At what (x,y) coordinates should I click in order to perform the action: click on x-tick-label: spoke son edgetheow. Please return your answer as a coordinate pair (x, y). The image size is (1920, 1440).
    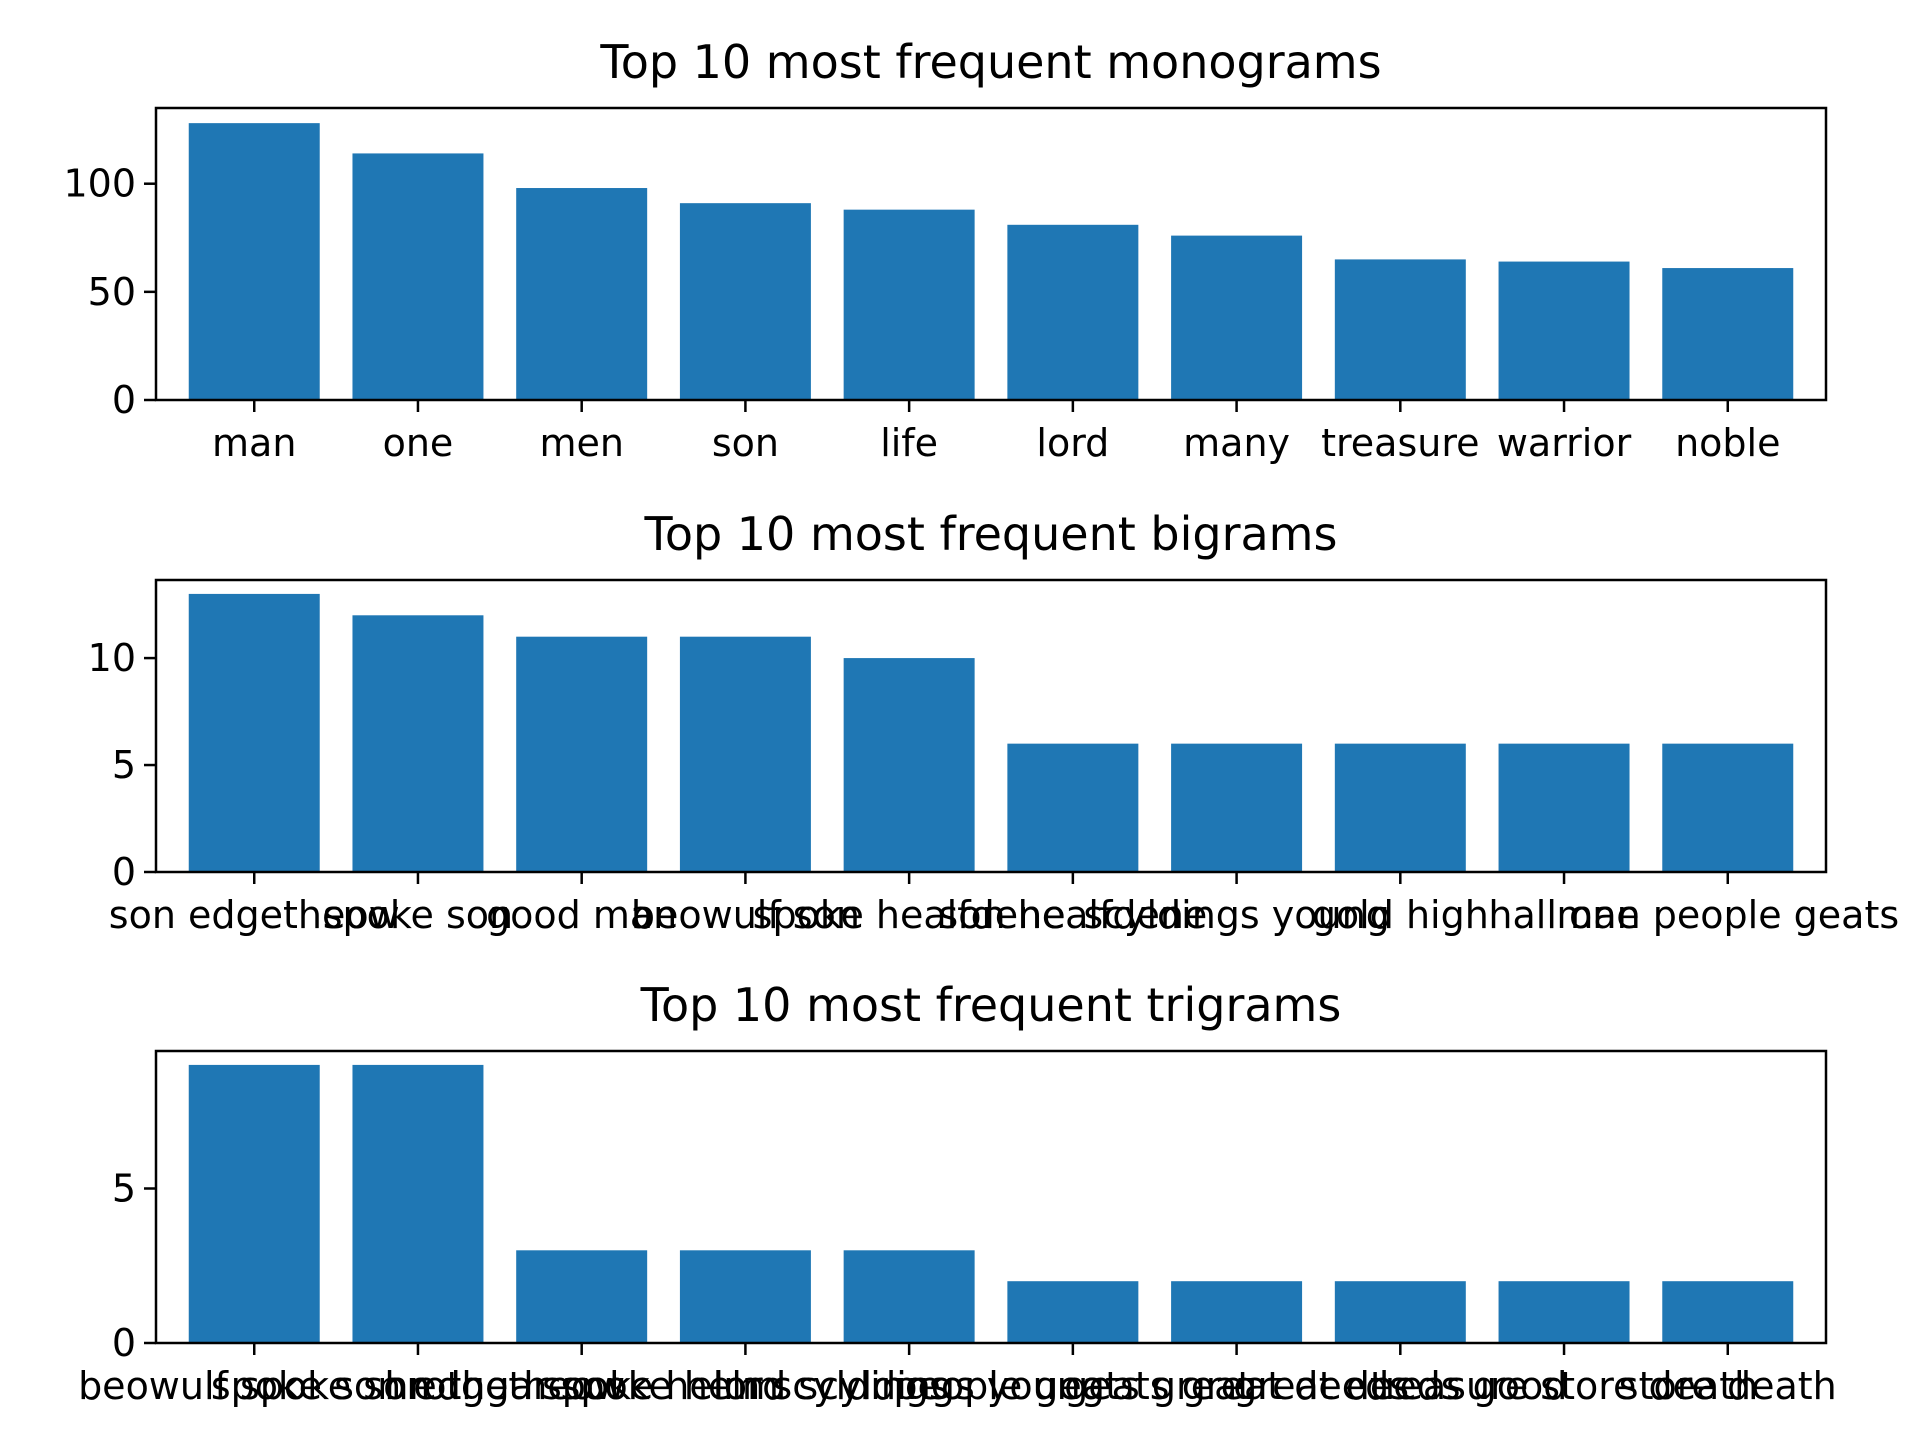
    Looking at the image, I should click on (418, 1386).